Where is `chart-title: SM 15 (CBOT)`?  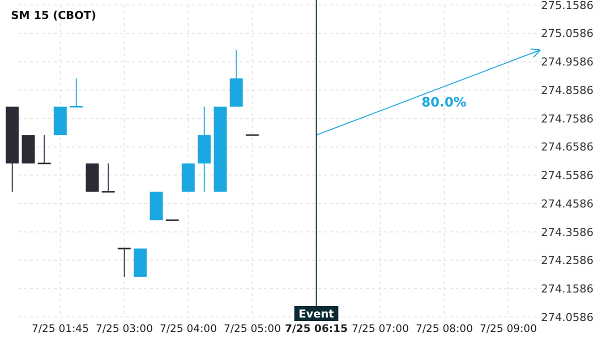 chart-title: SM 15 (CBOT) is located at coordinates (53, 15).